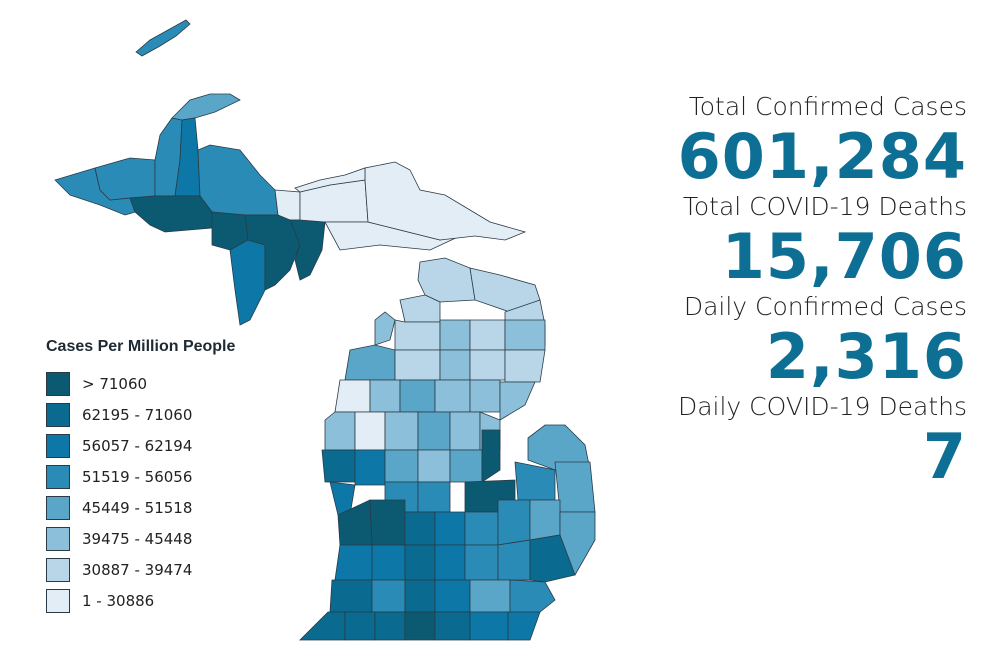 The width and height of the screenshot is (991, 657). Describe the element at coordinates (238, 180) in the screenshot. I see `county-marquette` at that location.